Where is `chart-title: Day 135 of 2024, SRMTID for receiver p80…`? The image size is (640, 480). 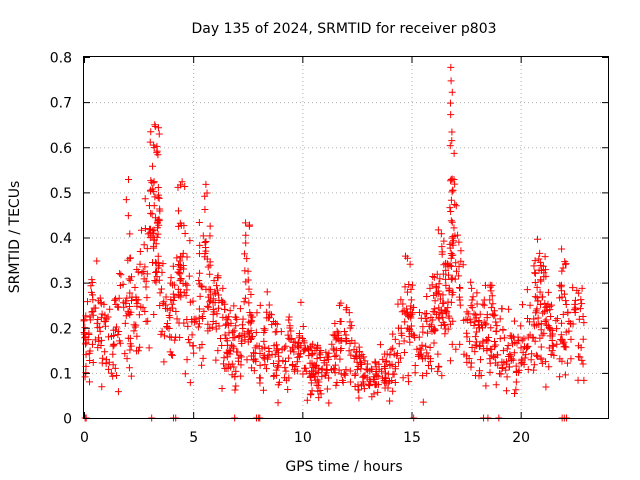 chart-title: Day 135 of 2024, SRMTID for receiver p80… is located at coordinates (343, 29).